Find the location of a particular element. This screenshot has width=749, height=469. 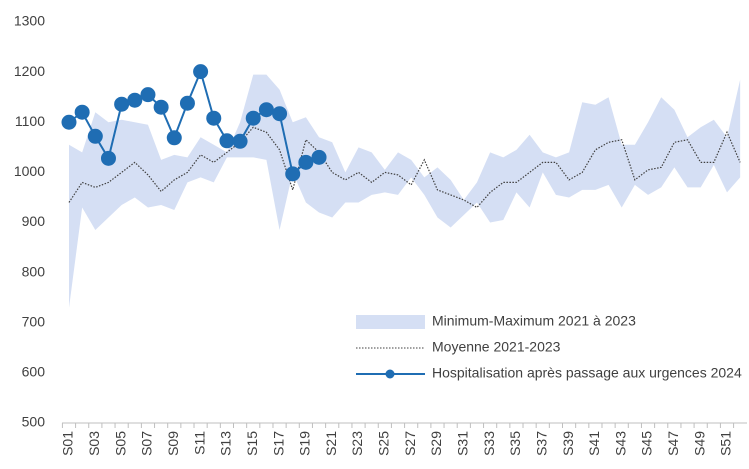

legend-marker is located at coordinates (390, 374).